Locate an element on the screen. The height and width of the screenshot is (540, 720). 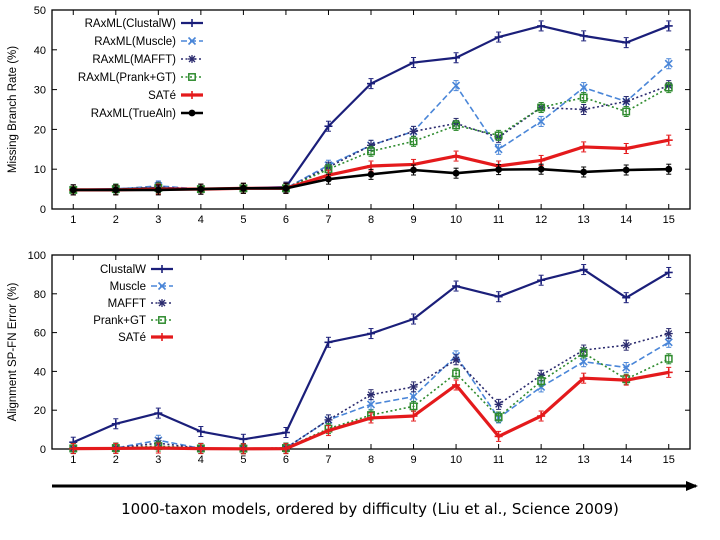
y-tick-label: 40 is located at coordinates (40, 51).